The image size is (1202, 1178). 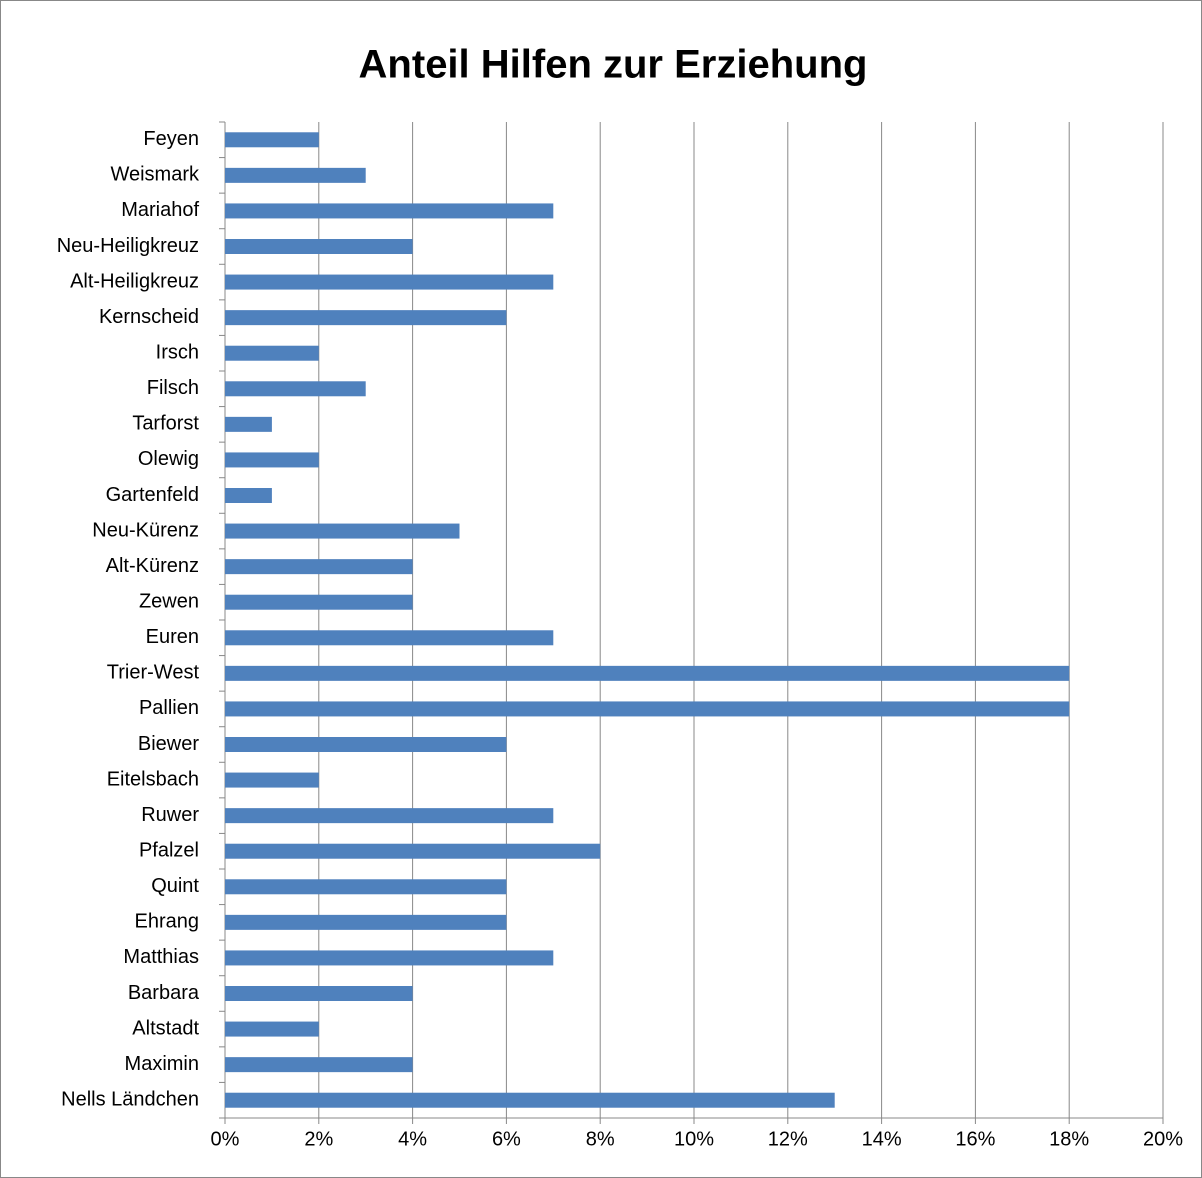 What do you see at coordinates (165, 424) in the screenshot?
I see `y-tick-label: Tarforst` at bounding box center [165, 424].